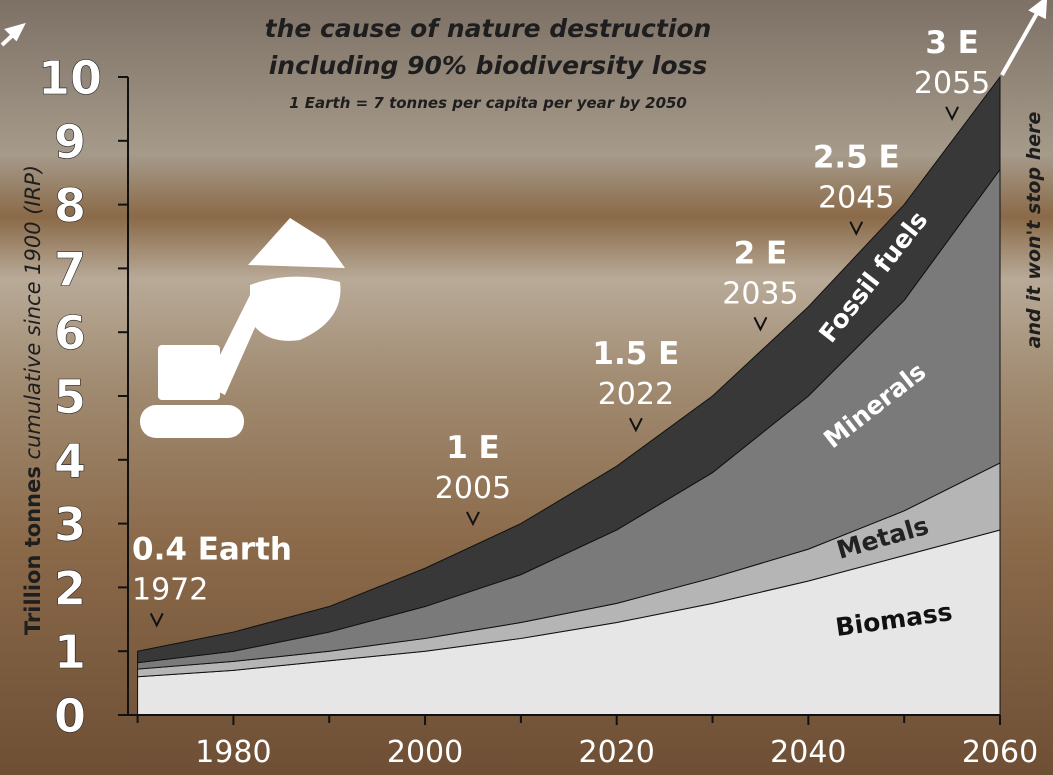 The image size is (1053, 775). Describe the element at coordinates (70, 397) in the screenshot. I see `y-tick-label: 5` at that location.